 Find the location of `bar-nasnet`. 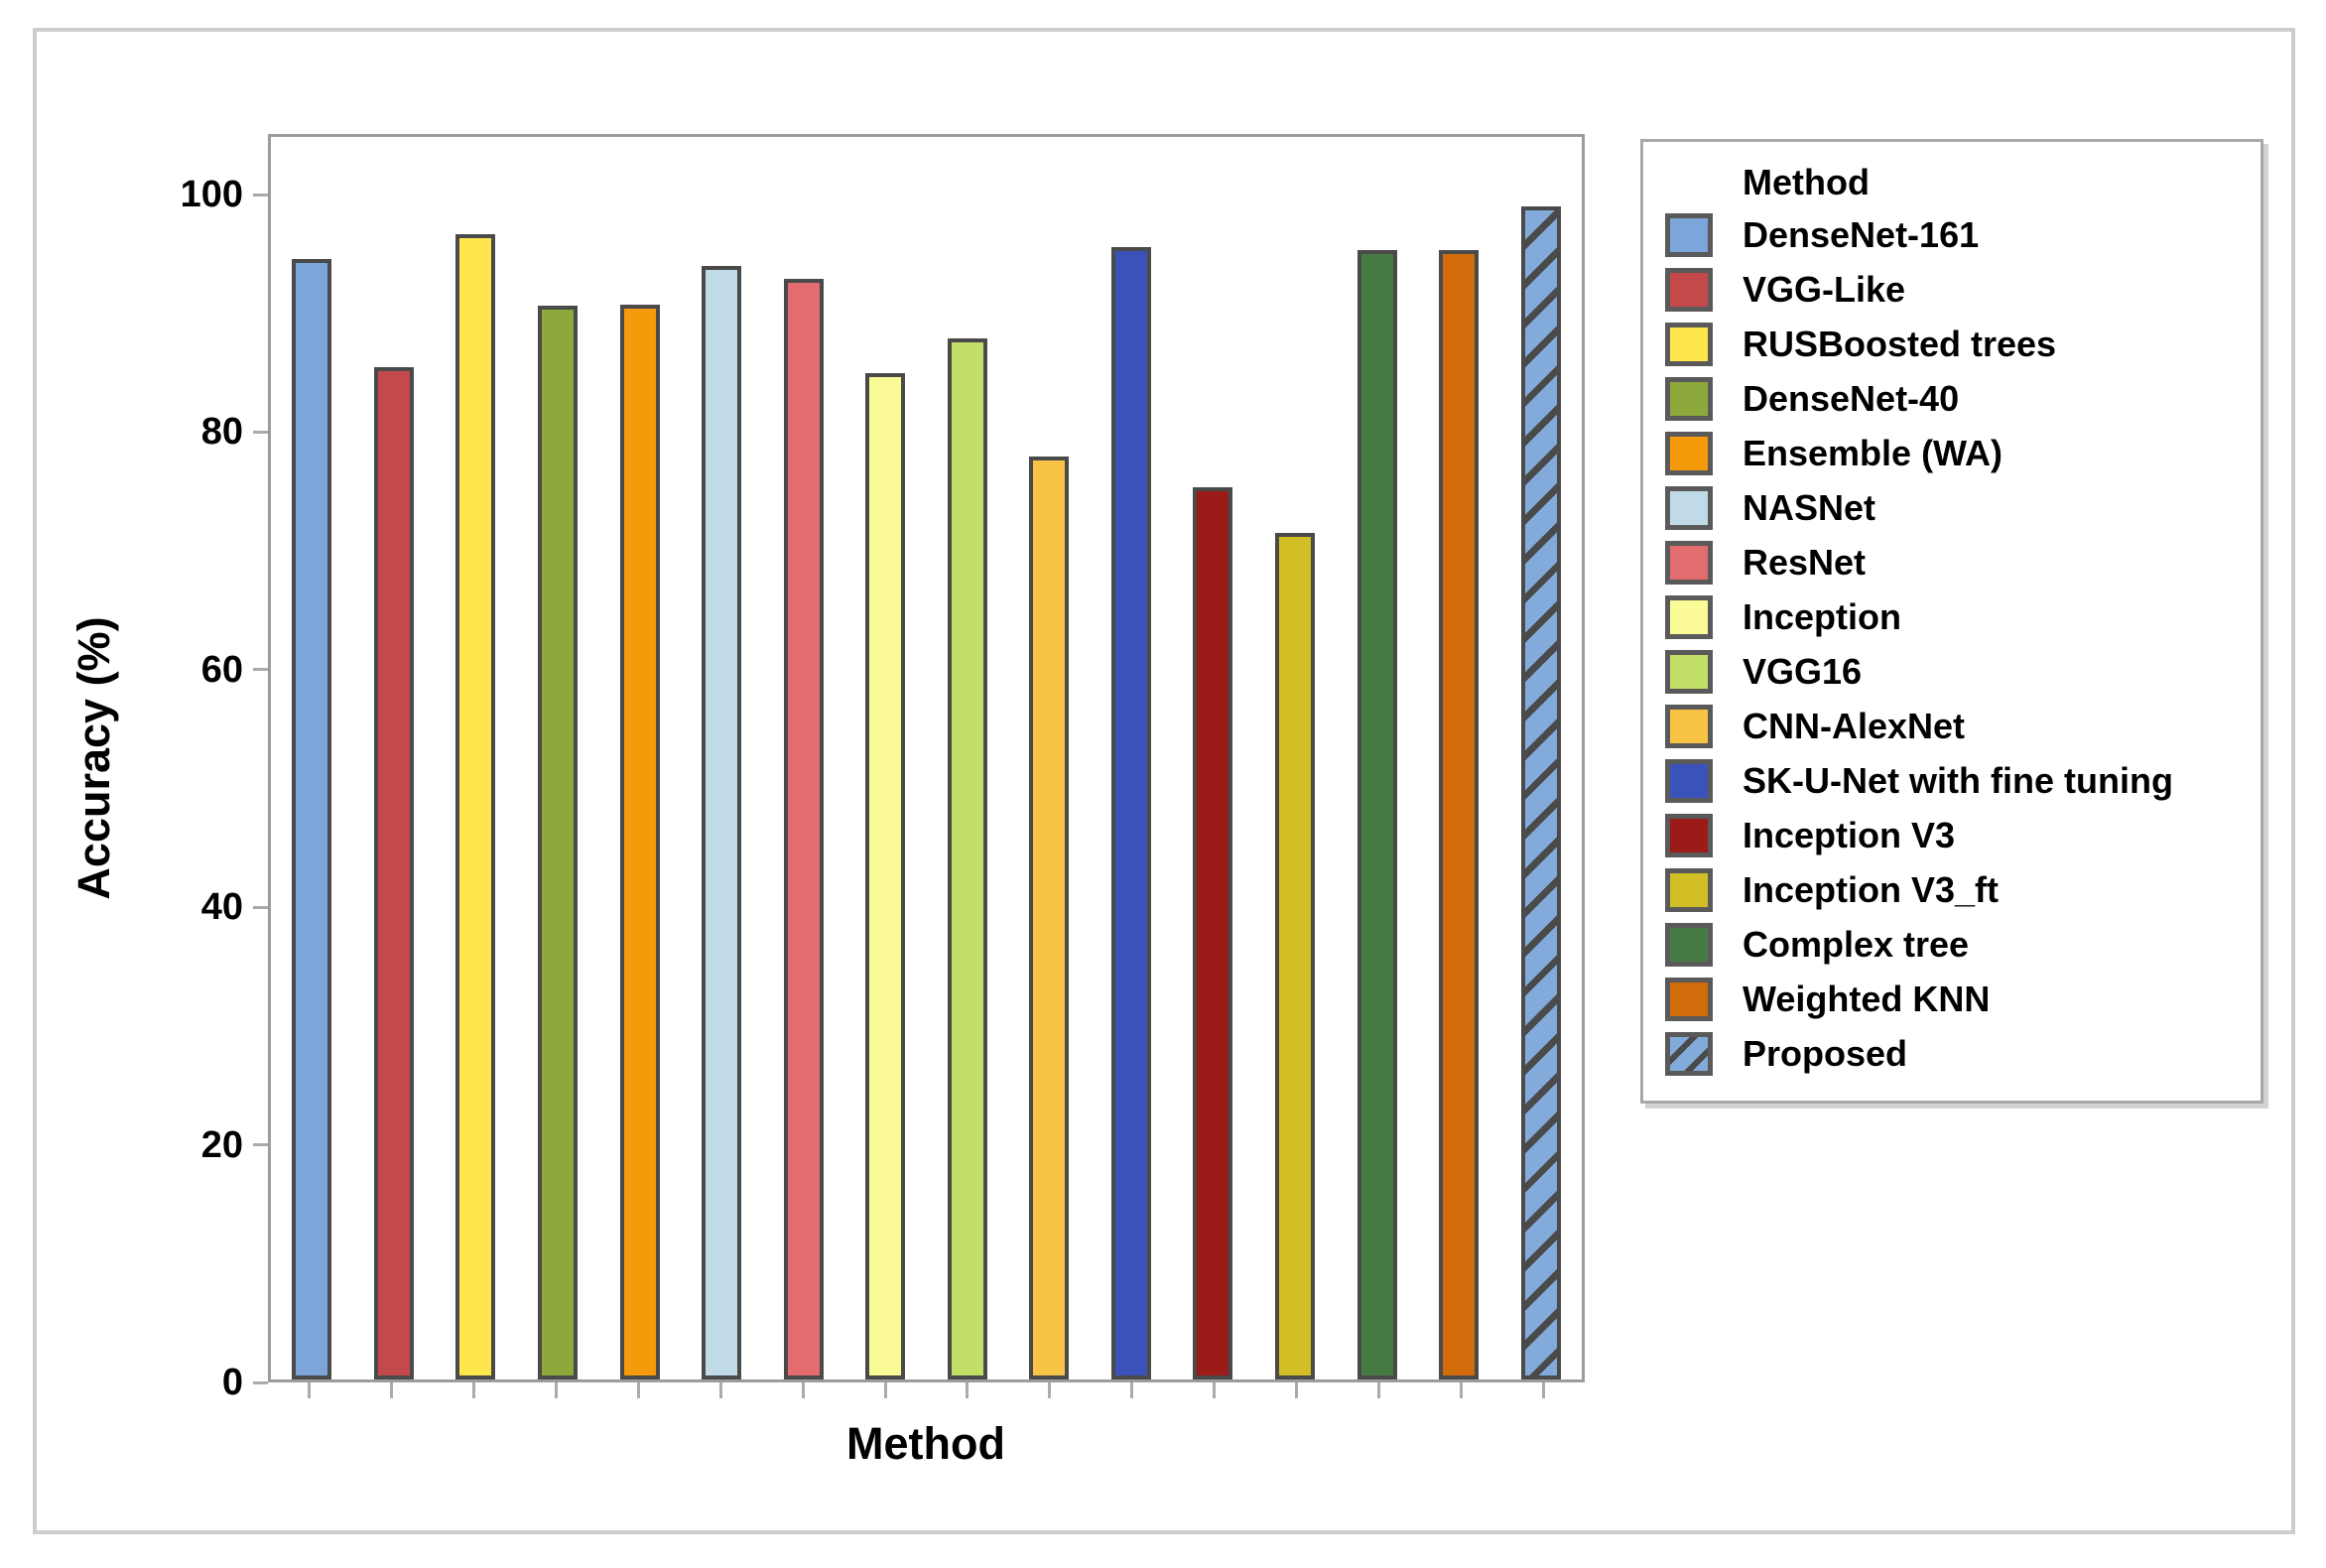

bar-nasnet is located at coordinates (722, 822).